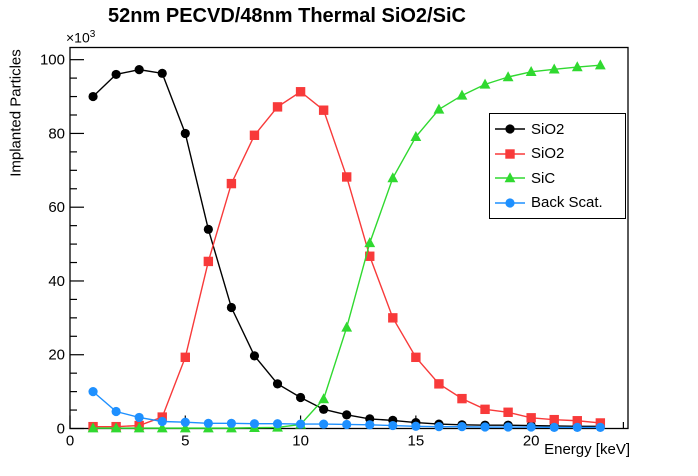 The image size is (698, 476). I want to click on y-tick-label: 60, so click(56, 207).